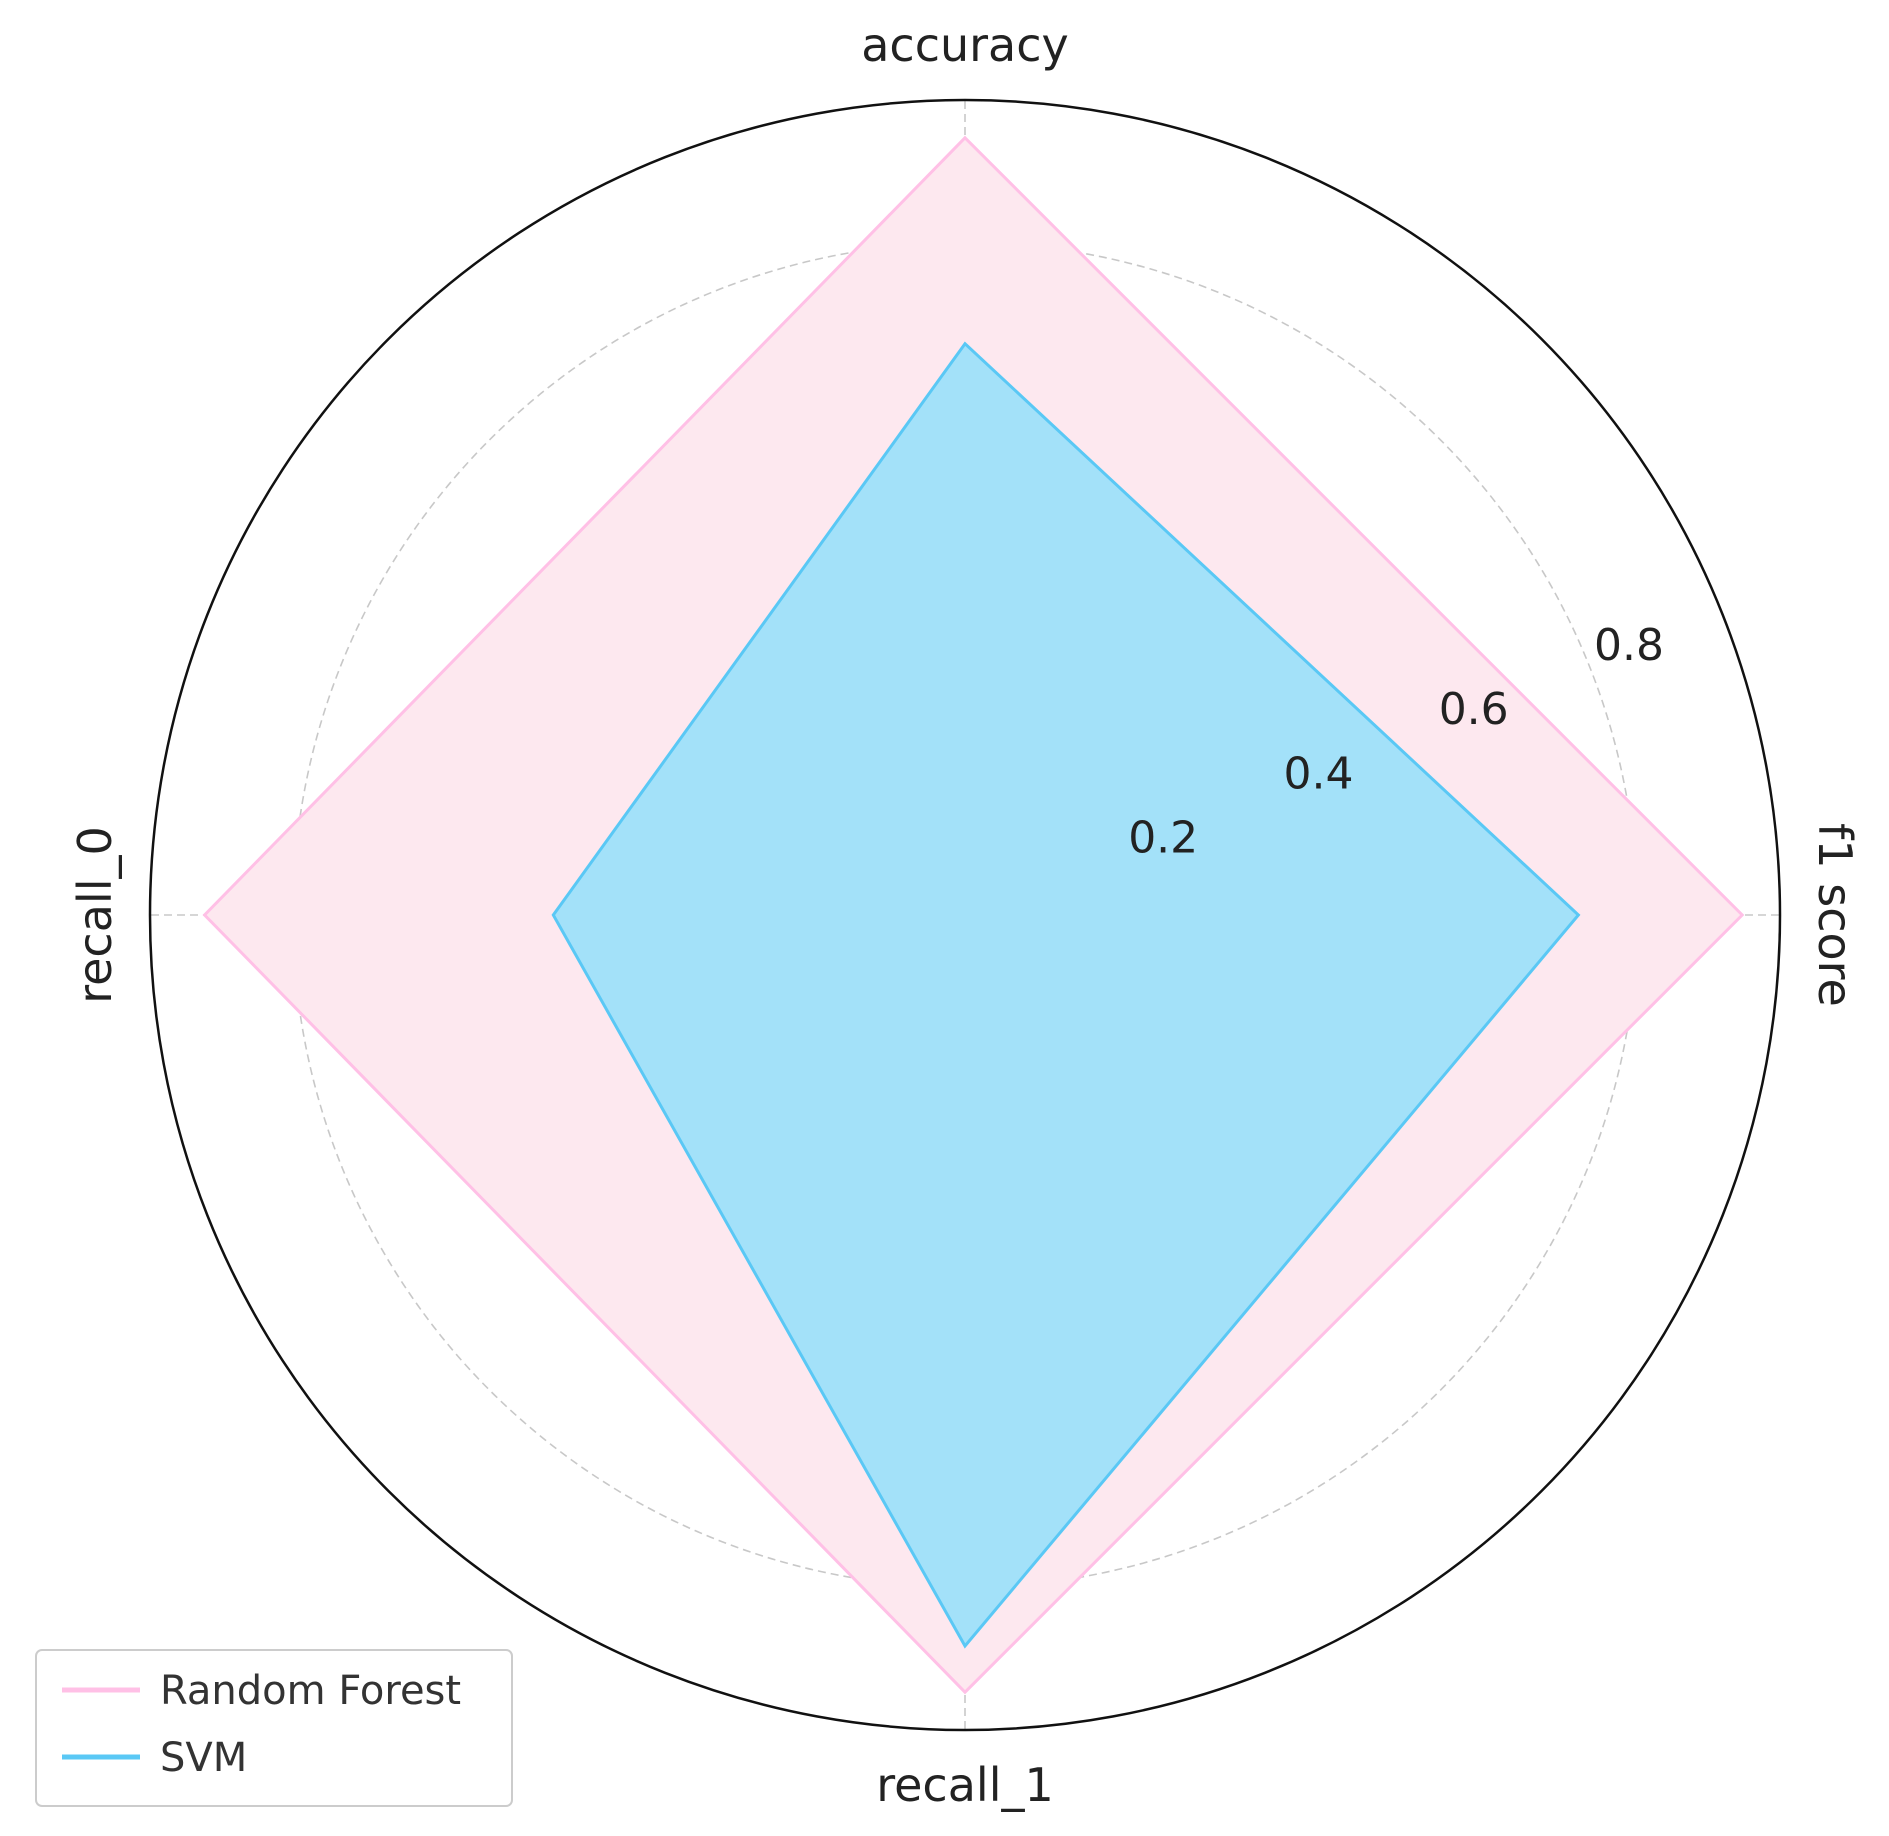 The height and width of the screenshot is (1836, 1889). I want to click on radial-tick-label: 0.8, so click(1629, 645).